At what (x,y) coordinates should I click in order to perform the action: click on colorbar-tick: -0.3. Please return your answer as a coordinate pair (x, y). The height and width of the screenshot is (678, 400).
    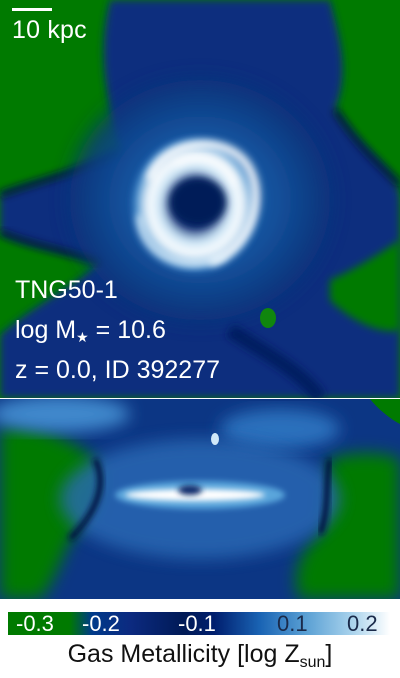
    Looking at the image, I should click on (35, 623).